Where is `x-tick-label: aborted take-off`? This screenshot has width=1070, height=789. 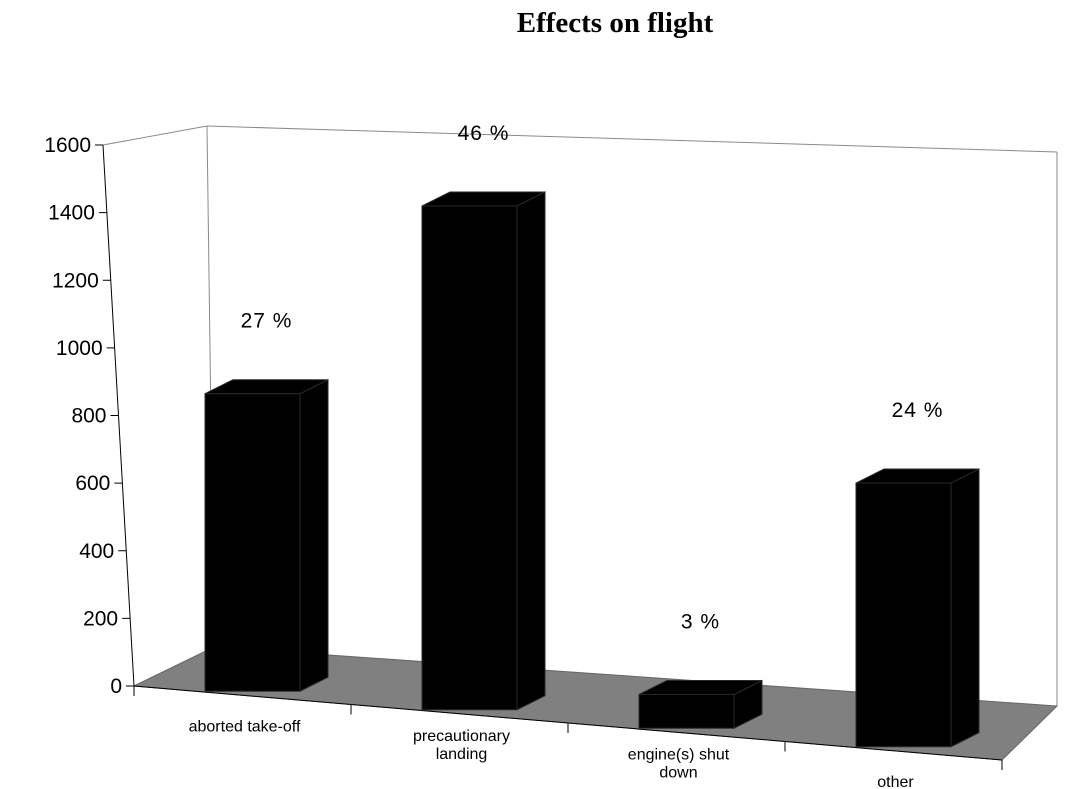 x-tick-label: aborted take-off is located at coordinates (245, 726).